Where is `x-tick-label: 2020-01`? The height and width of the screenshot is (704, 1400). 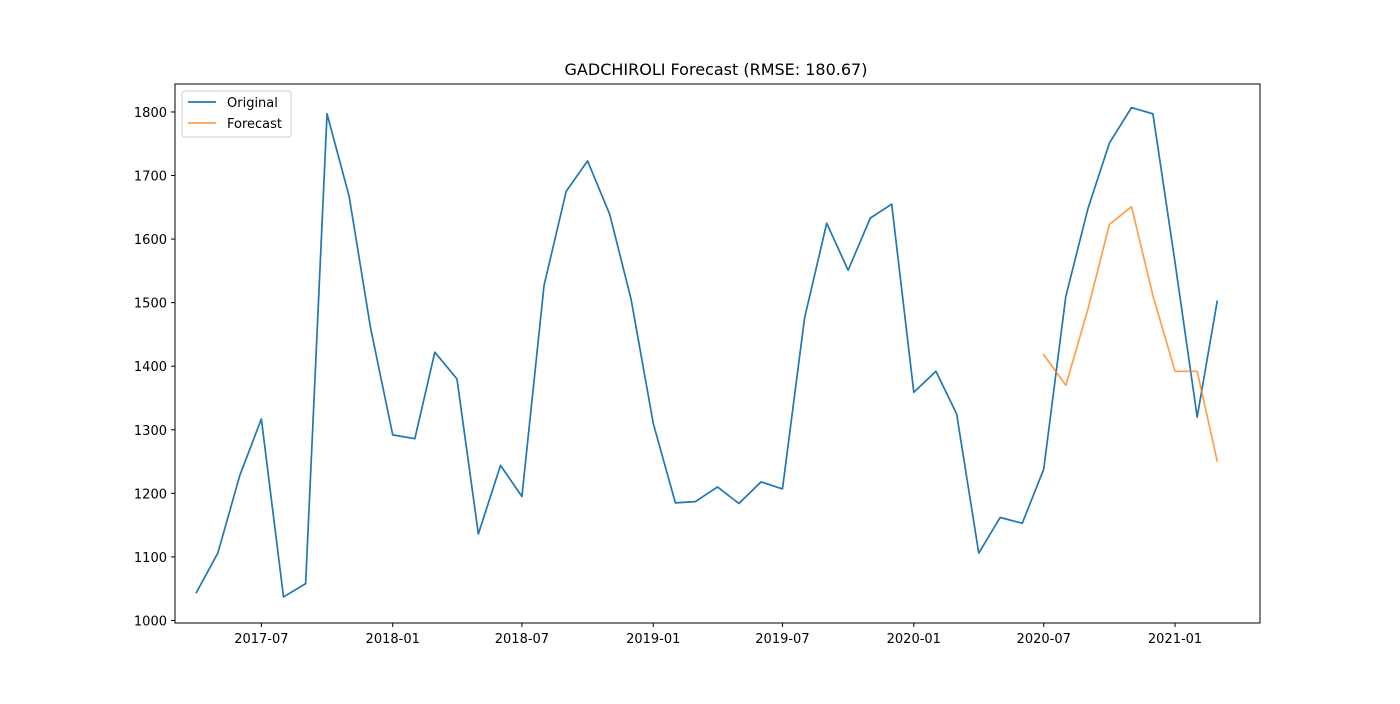
x-tick-label: 2020-01 is located at coordinates (914, 639).